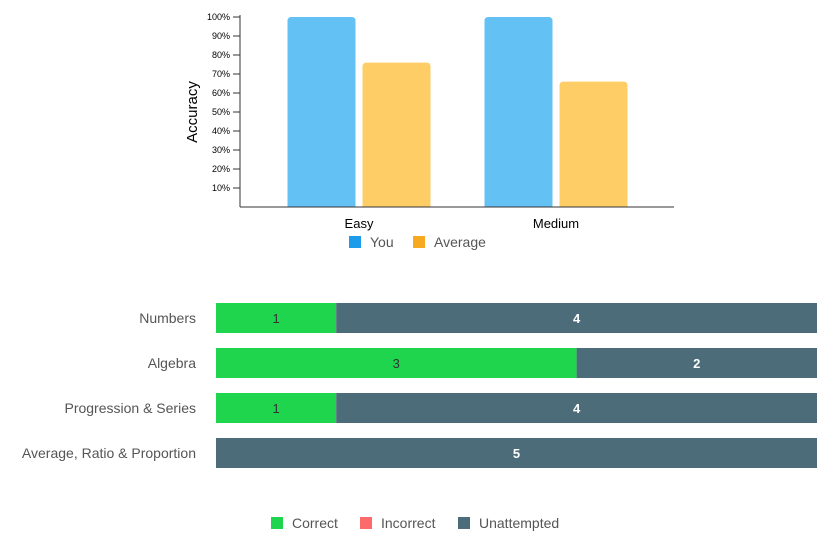 The width and height of the screenshot is (831, 541). I want to click on legend-swatch-you, so click(355, 242).